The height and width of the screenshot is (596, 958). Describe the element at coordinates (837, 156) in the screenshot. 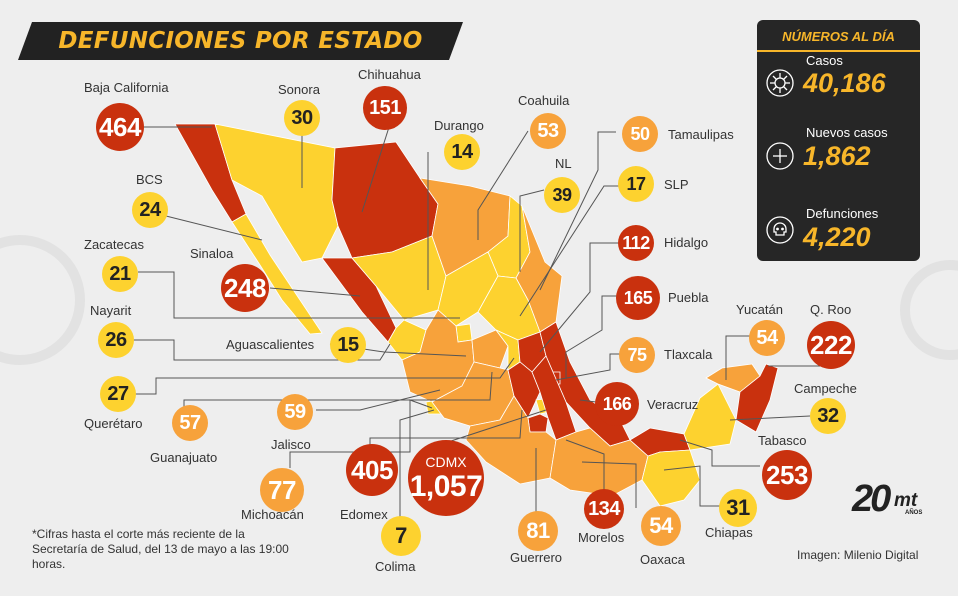

I see `new-cases-value: 1,862` at that location.